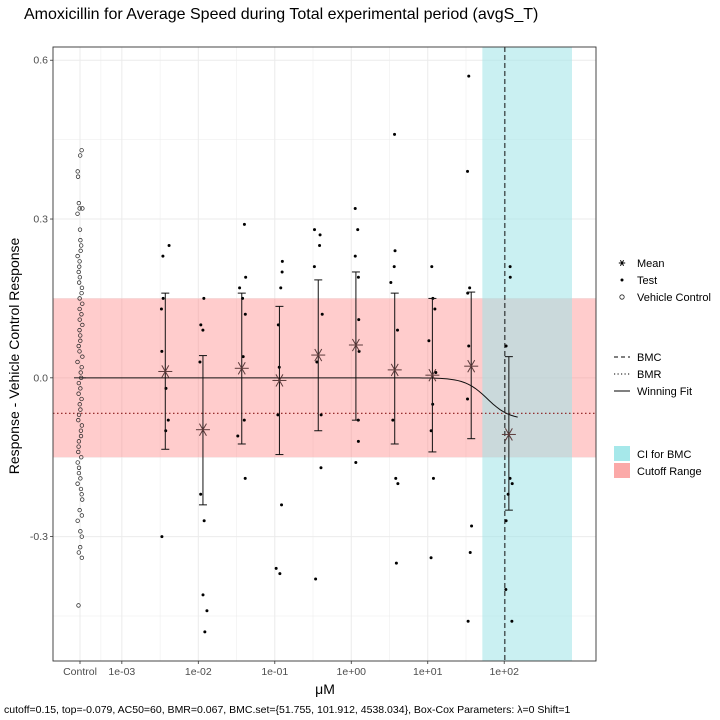 This screenshot has width=720, height=720. Describe the element at coordinates (274, 672) in the screenshot. I see `x-tick-label: 1e-01` at that location.